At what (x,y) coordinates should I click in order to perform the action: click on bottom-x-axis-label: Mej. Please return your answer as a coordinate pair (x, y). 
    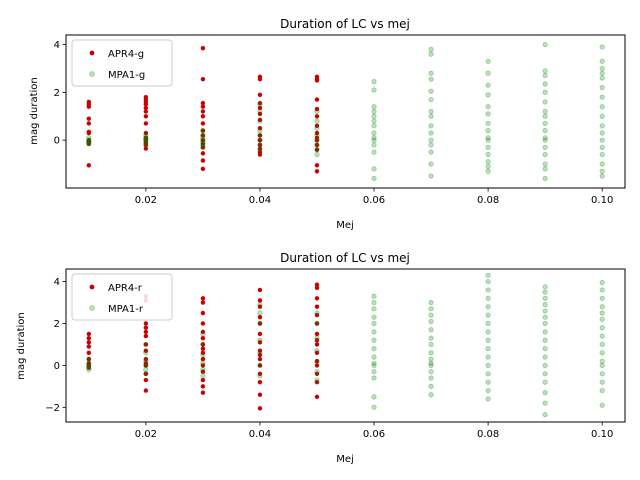
    Looking at the image, I should click on (345, 459).